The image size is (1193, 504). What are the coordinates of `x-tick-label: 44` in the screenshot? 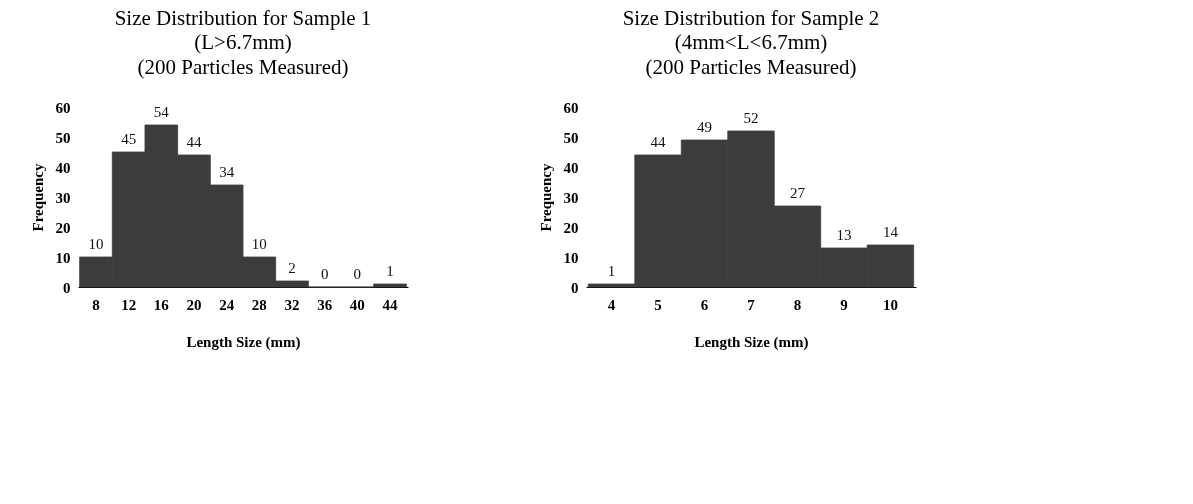 It's located at (390, 304).